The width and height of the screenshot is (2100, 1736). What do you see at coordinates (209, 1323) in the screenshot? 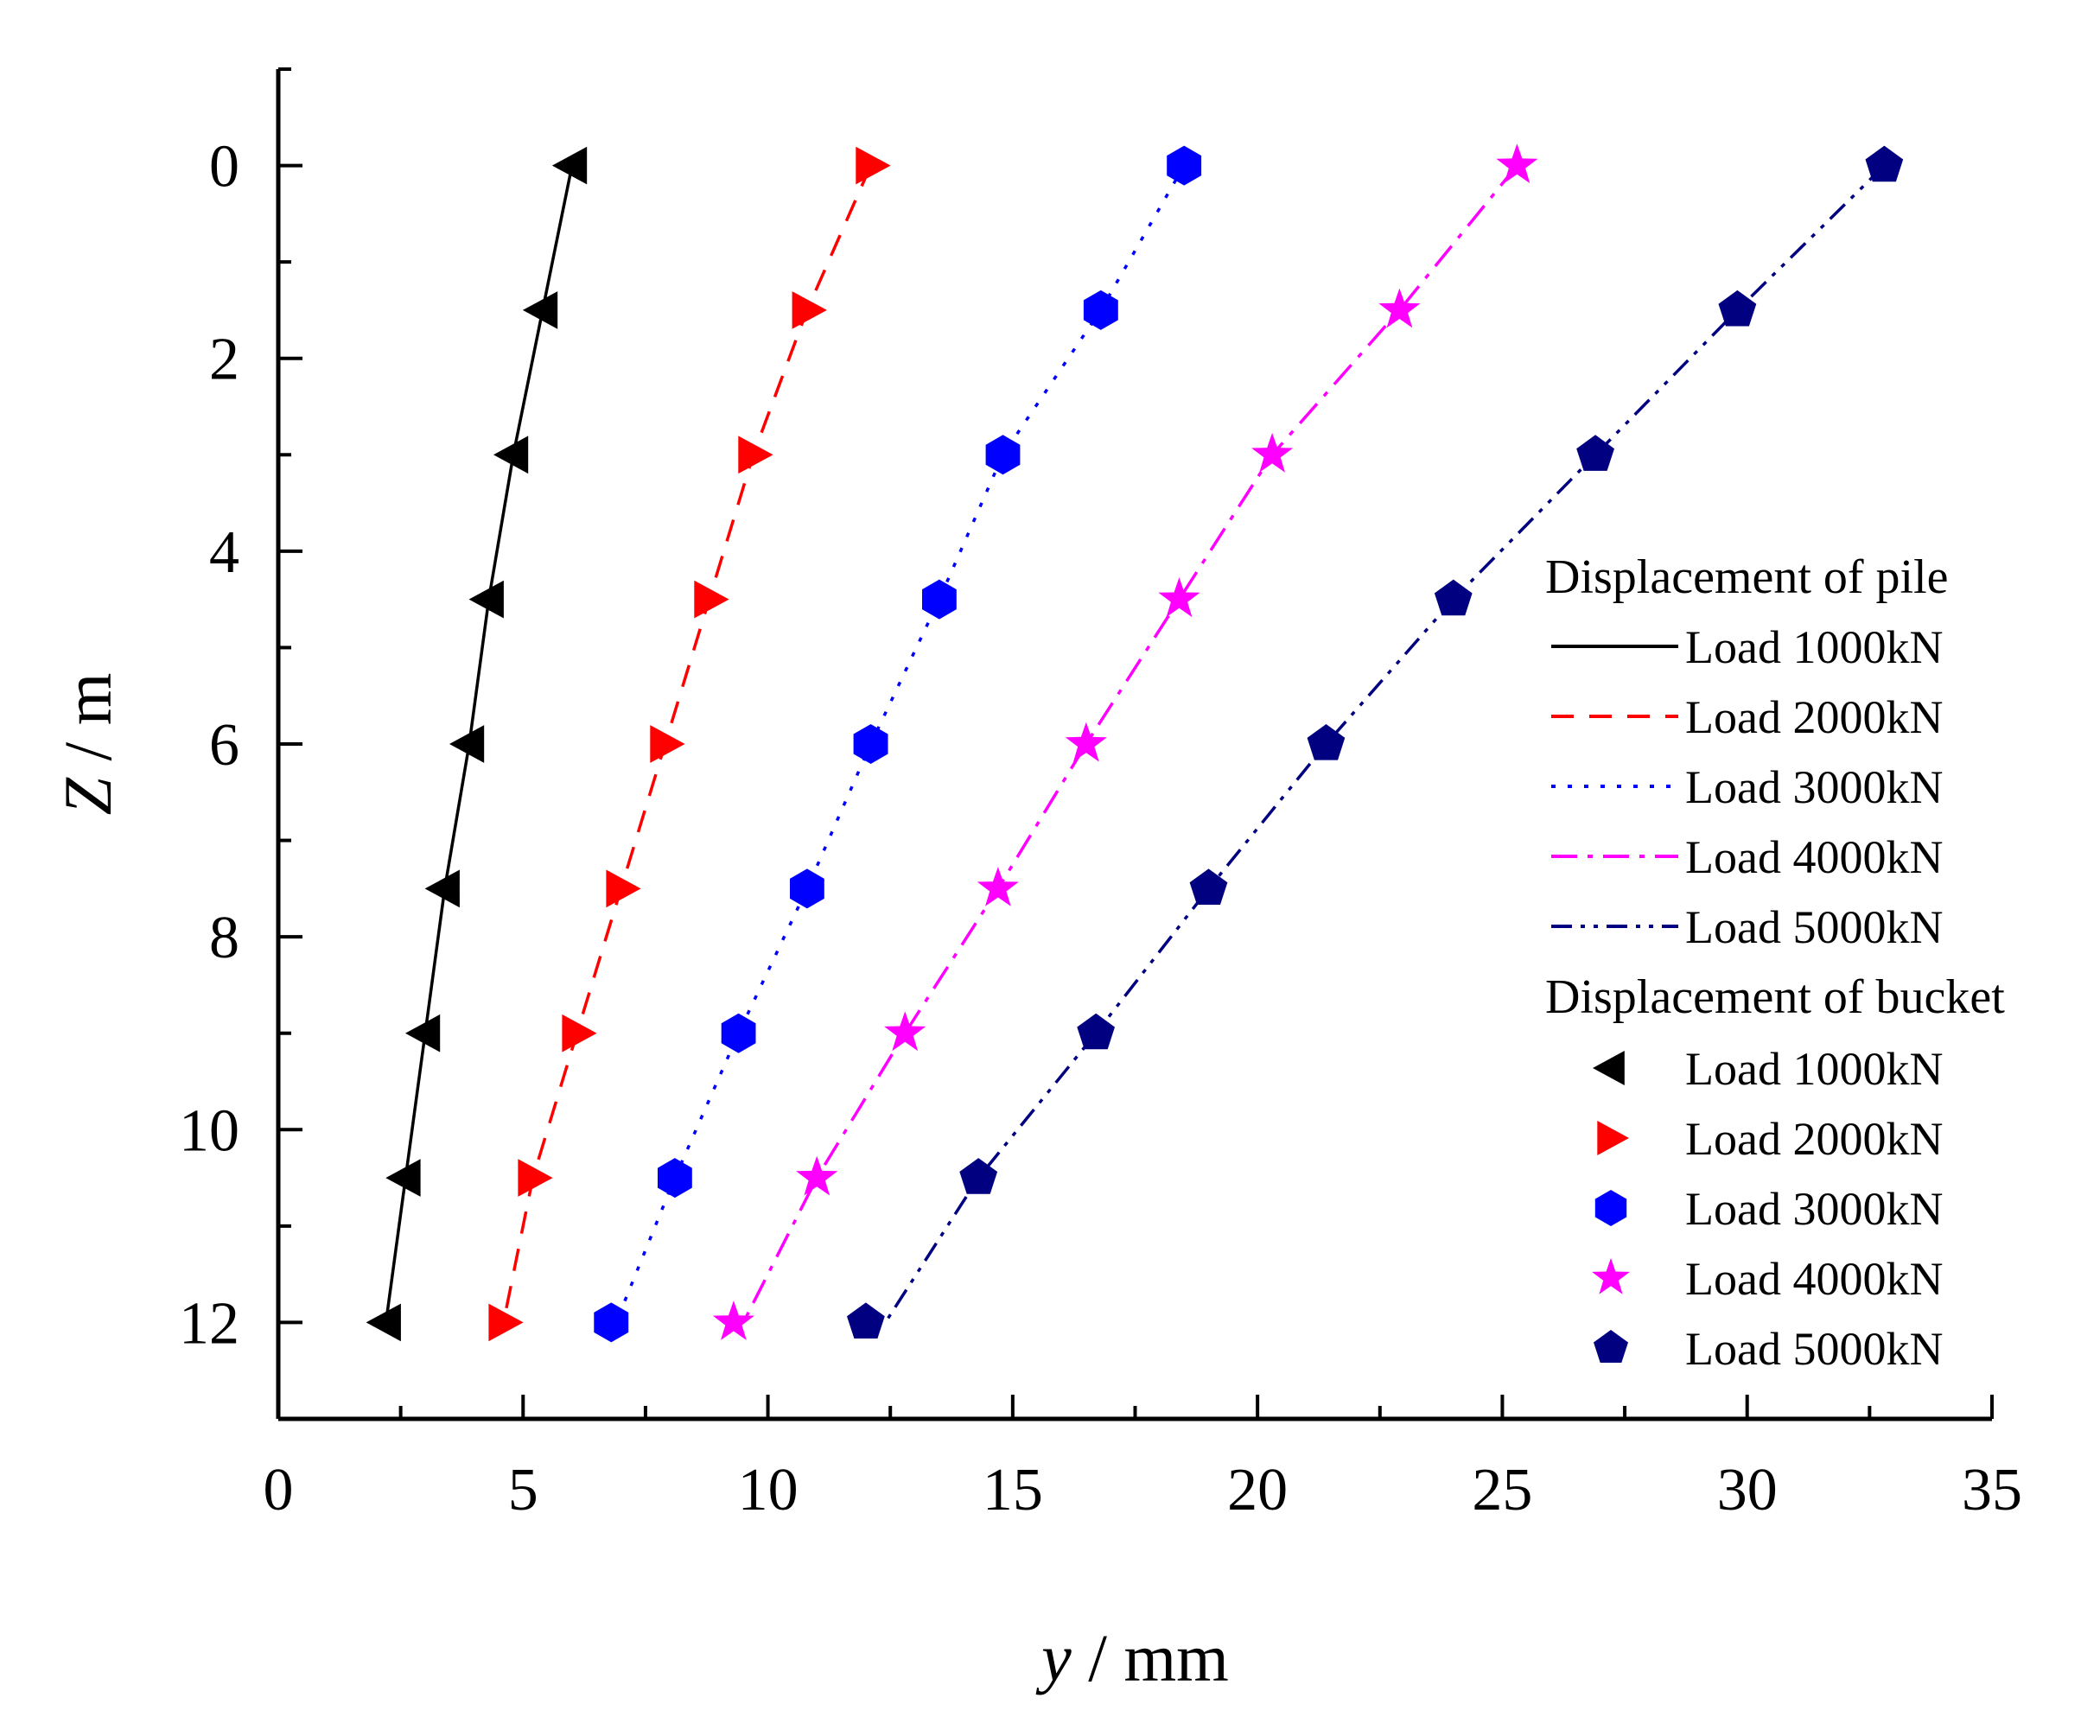
I see `y-tick-label: 12` at bounding box center [209, 1323].